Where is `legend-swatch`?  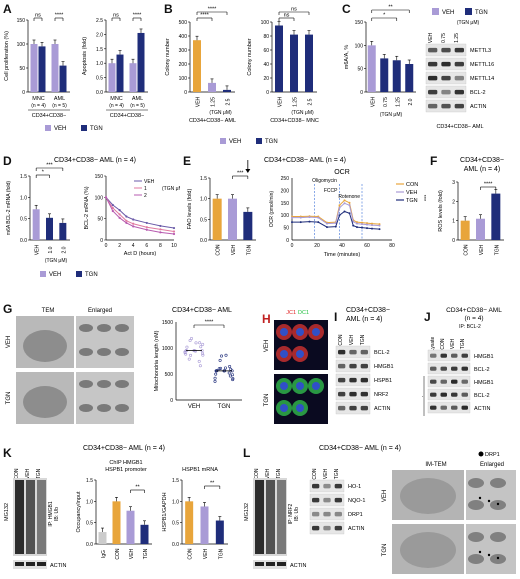 legend-swatch is located at coordinates (43, 274).